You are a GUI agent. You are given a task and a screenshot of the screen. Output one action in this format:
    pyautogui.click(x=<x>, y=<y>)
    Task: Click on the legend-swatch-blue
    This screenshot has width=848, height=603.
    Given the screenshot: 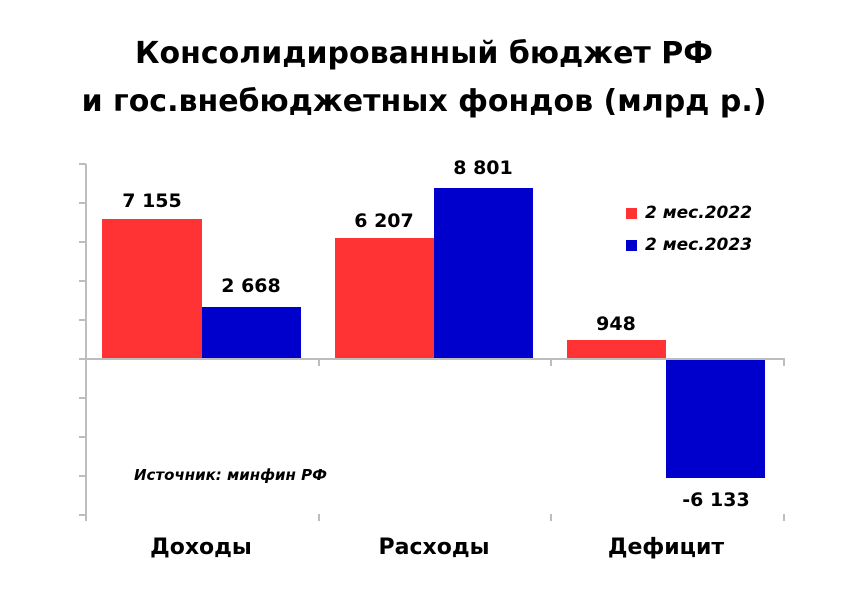 What is the action you would take?
    pyautogui.click(x=631, y=245)
    